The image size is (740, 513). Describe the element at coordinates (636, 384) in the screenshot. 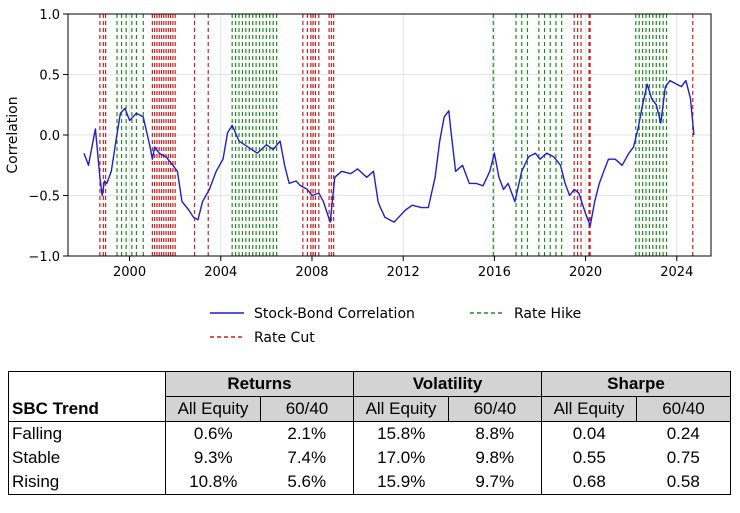

I see `group-header-sharpe: Sharpe` at that location.